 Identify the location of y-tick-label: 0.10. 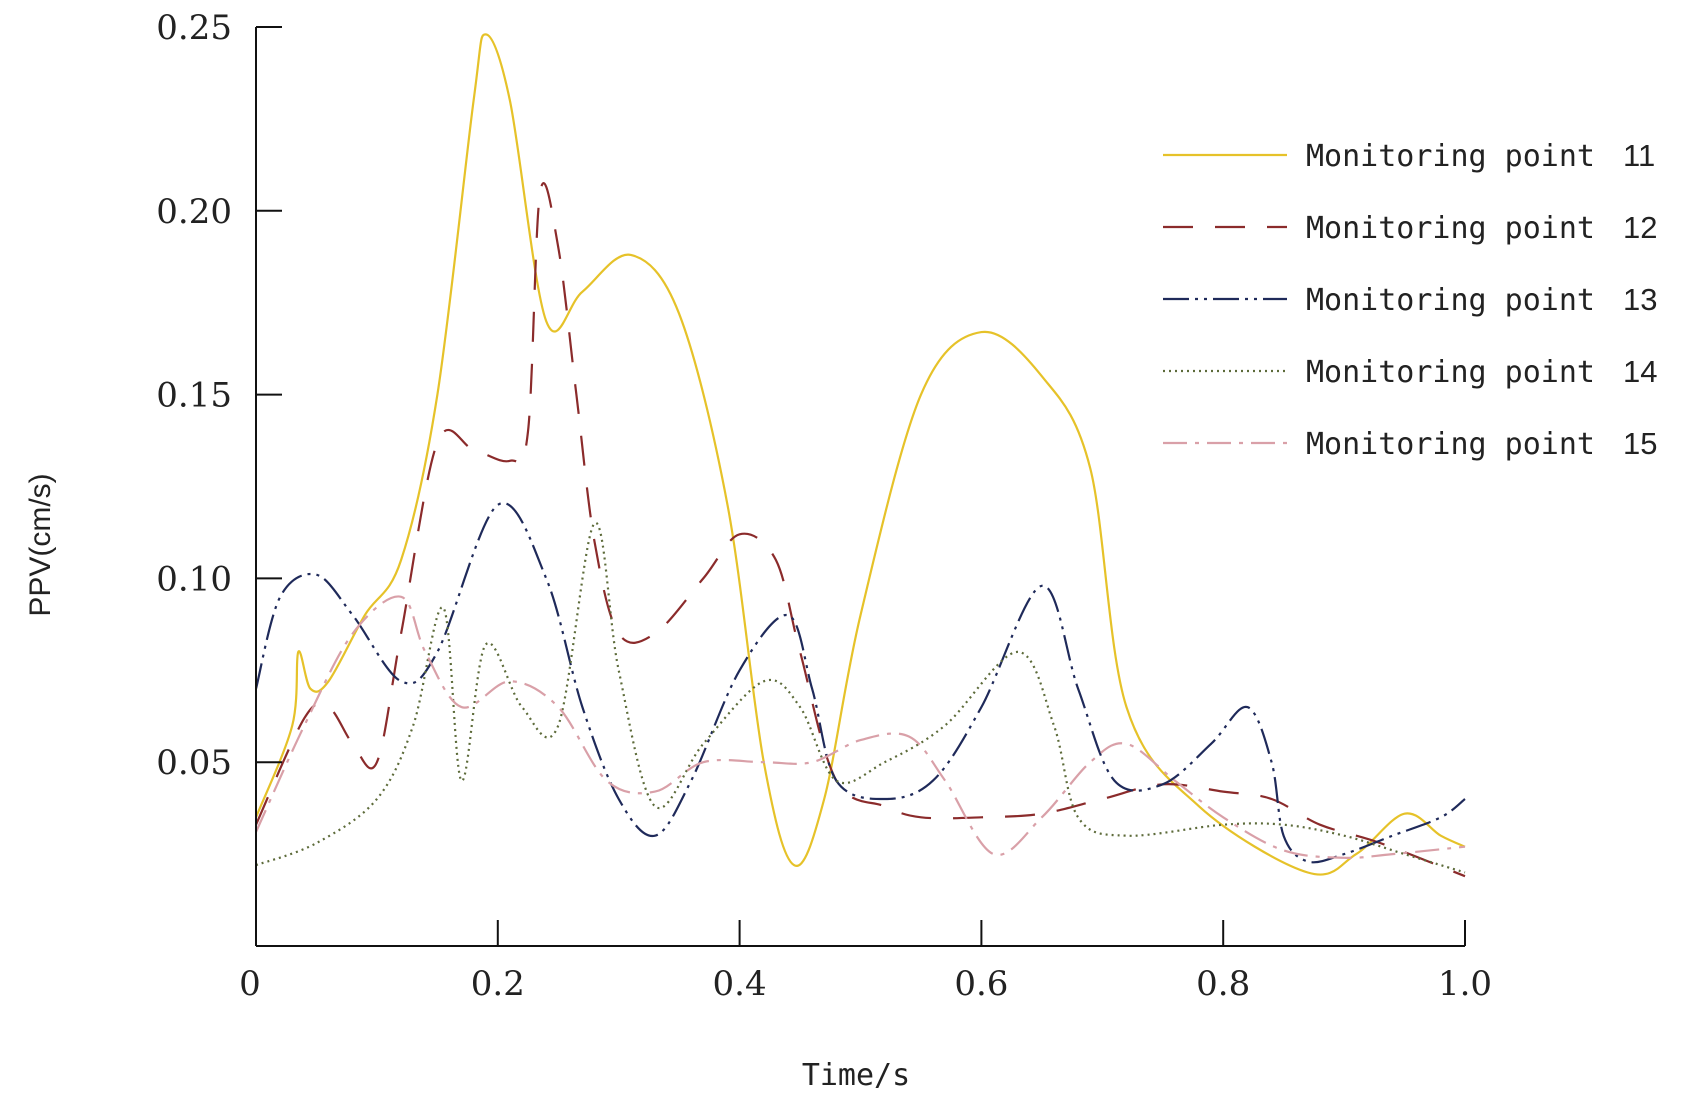
(194, 579).